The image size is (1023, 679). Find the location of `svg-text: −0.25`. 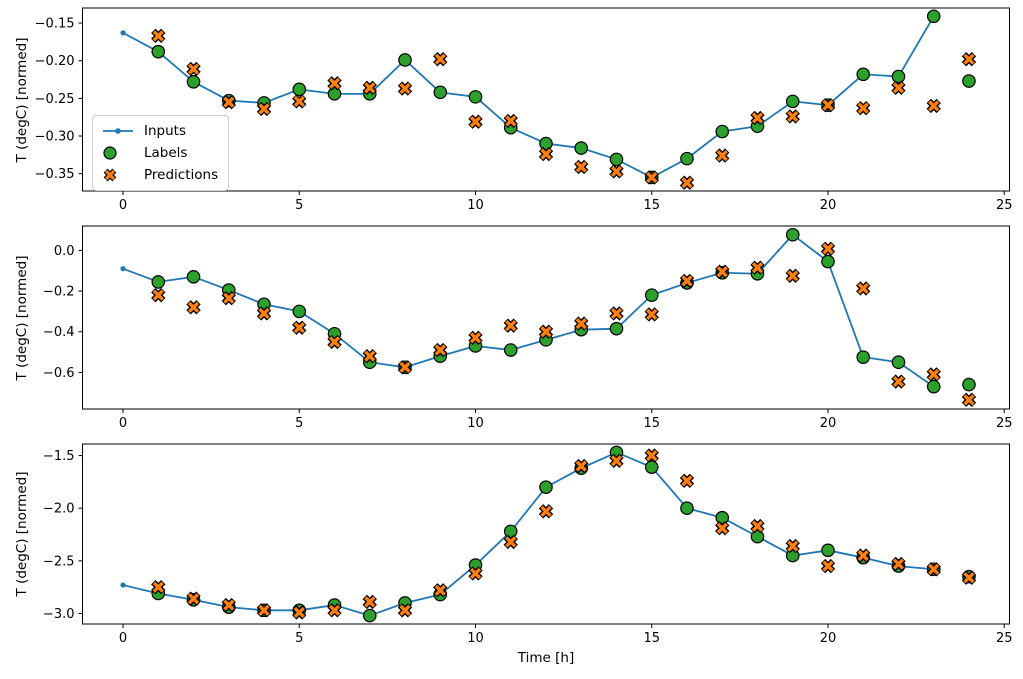

svg-text: −0.25 is located at coordinates (55, 99).